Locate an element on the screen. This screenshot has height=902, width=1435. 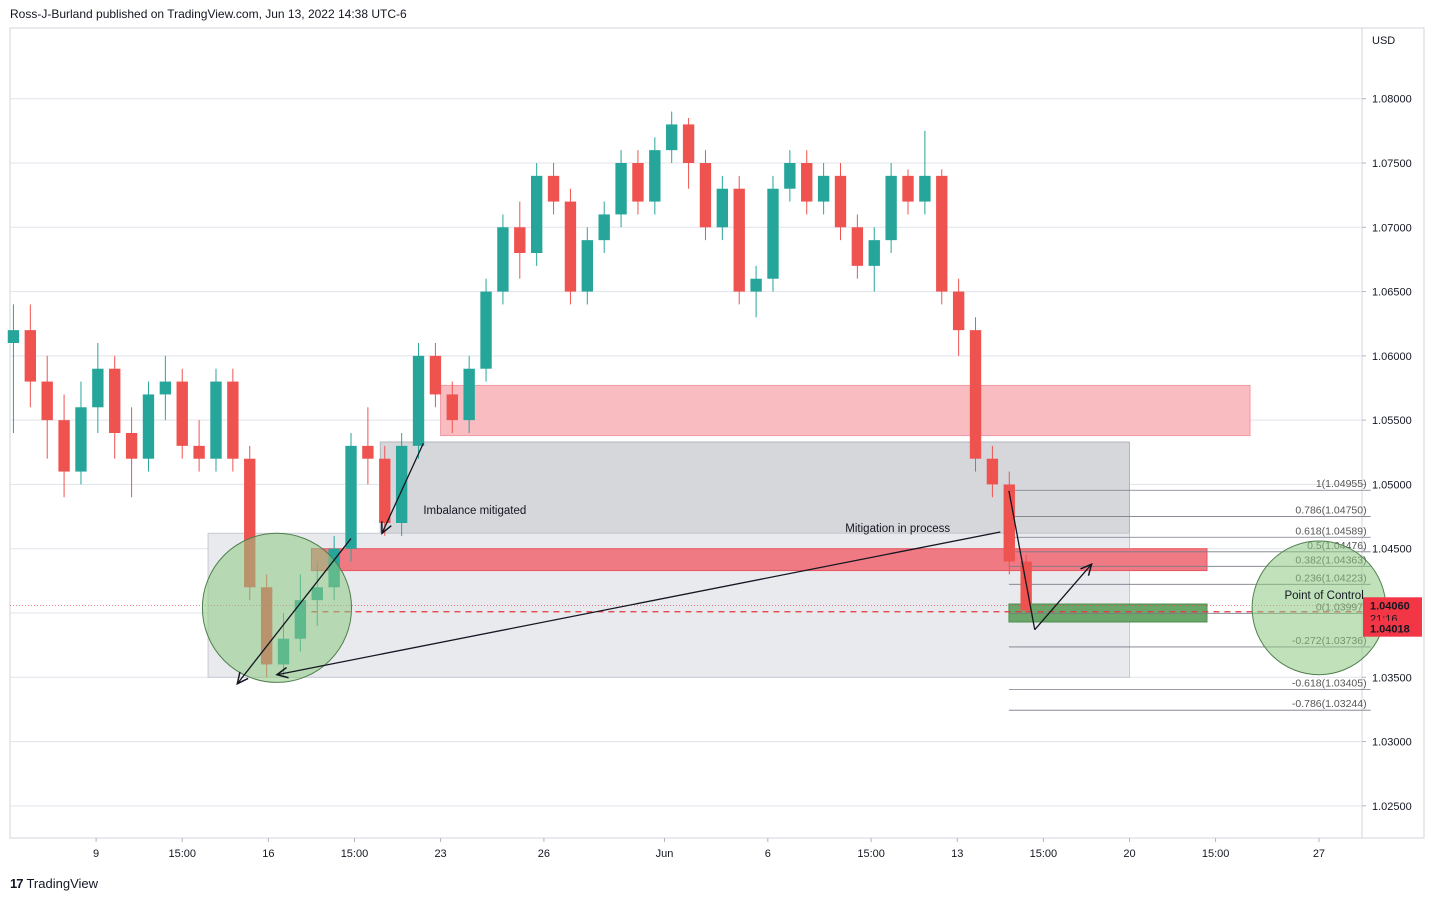
x-tick-label: 9 is located at coordinates (96, 854).